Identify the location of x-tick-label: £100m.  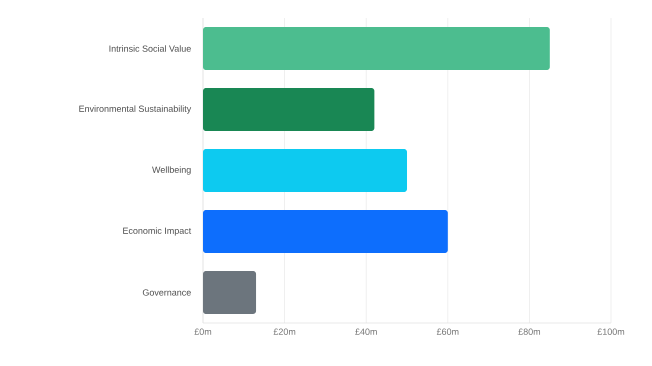
(611, 331).